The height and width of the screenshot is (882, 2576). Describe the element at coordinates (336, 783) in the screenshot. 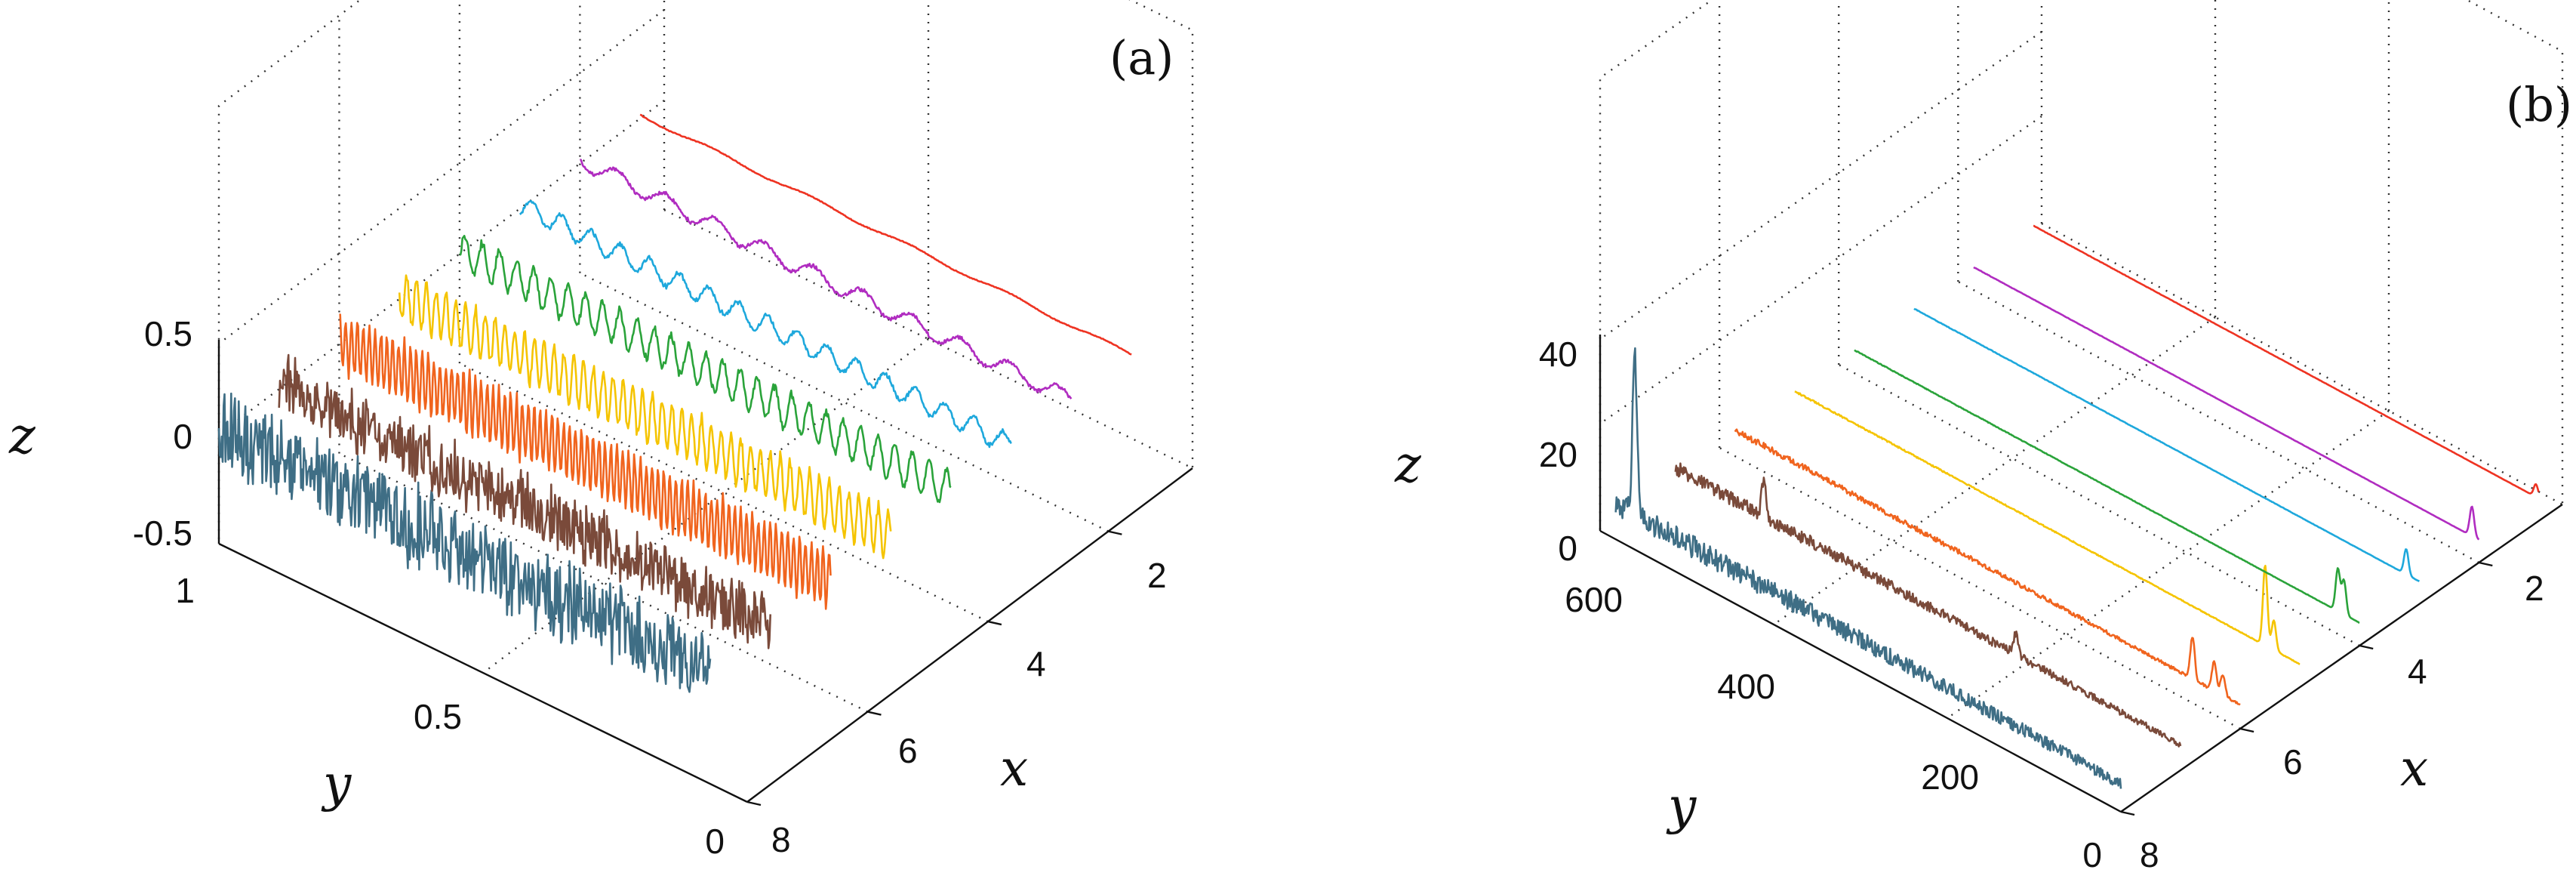

I see `panel-a-y-axis-label: y` at that location.